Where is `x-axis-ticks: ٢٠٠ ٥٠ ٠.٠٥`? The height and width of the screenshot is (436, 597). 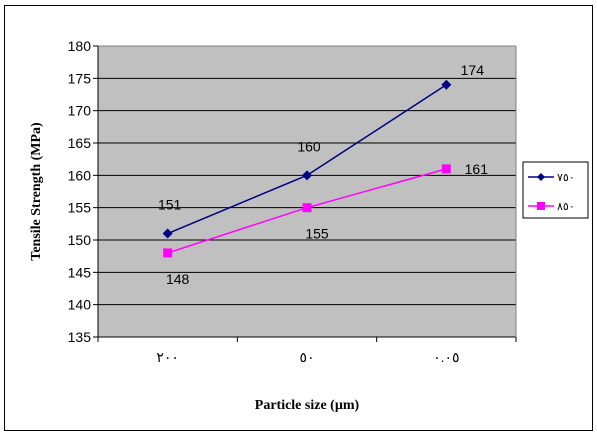
x-axis-ticks: ٢٠٠ ٥٠ ٠.٠٥ is located at coordinates (307, 351).